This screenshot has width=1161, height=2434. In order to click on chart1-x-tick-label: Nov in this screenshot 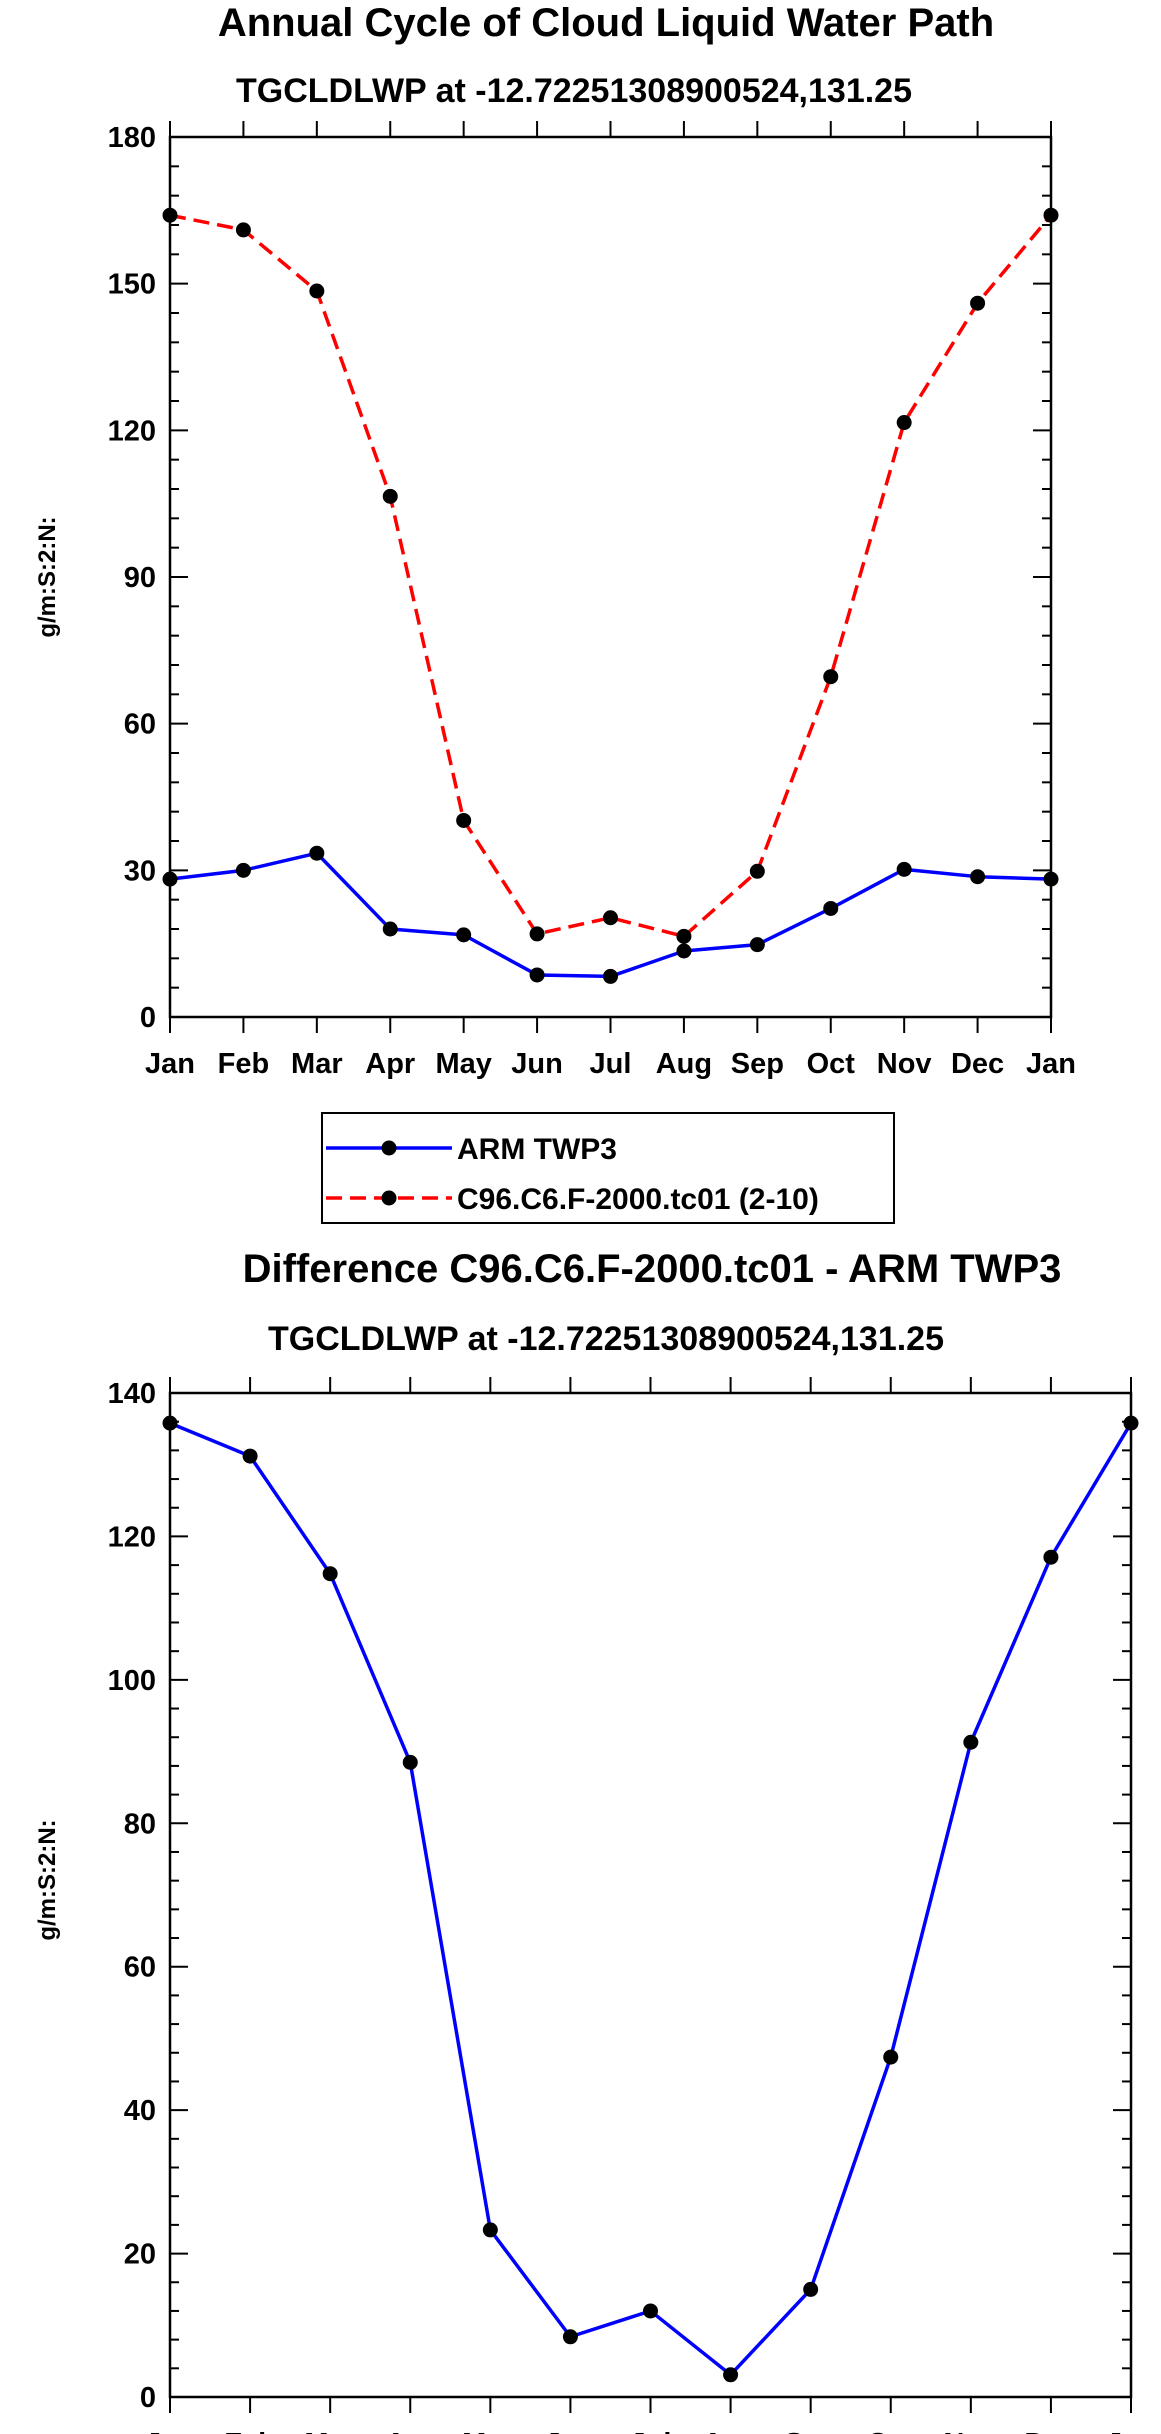, I will do `click(904, 1064)`.